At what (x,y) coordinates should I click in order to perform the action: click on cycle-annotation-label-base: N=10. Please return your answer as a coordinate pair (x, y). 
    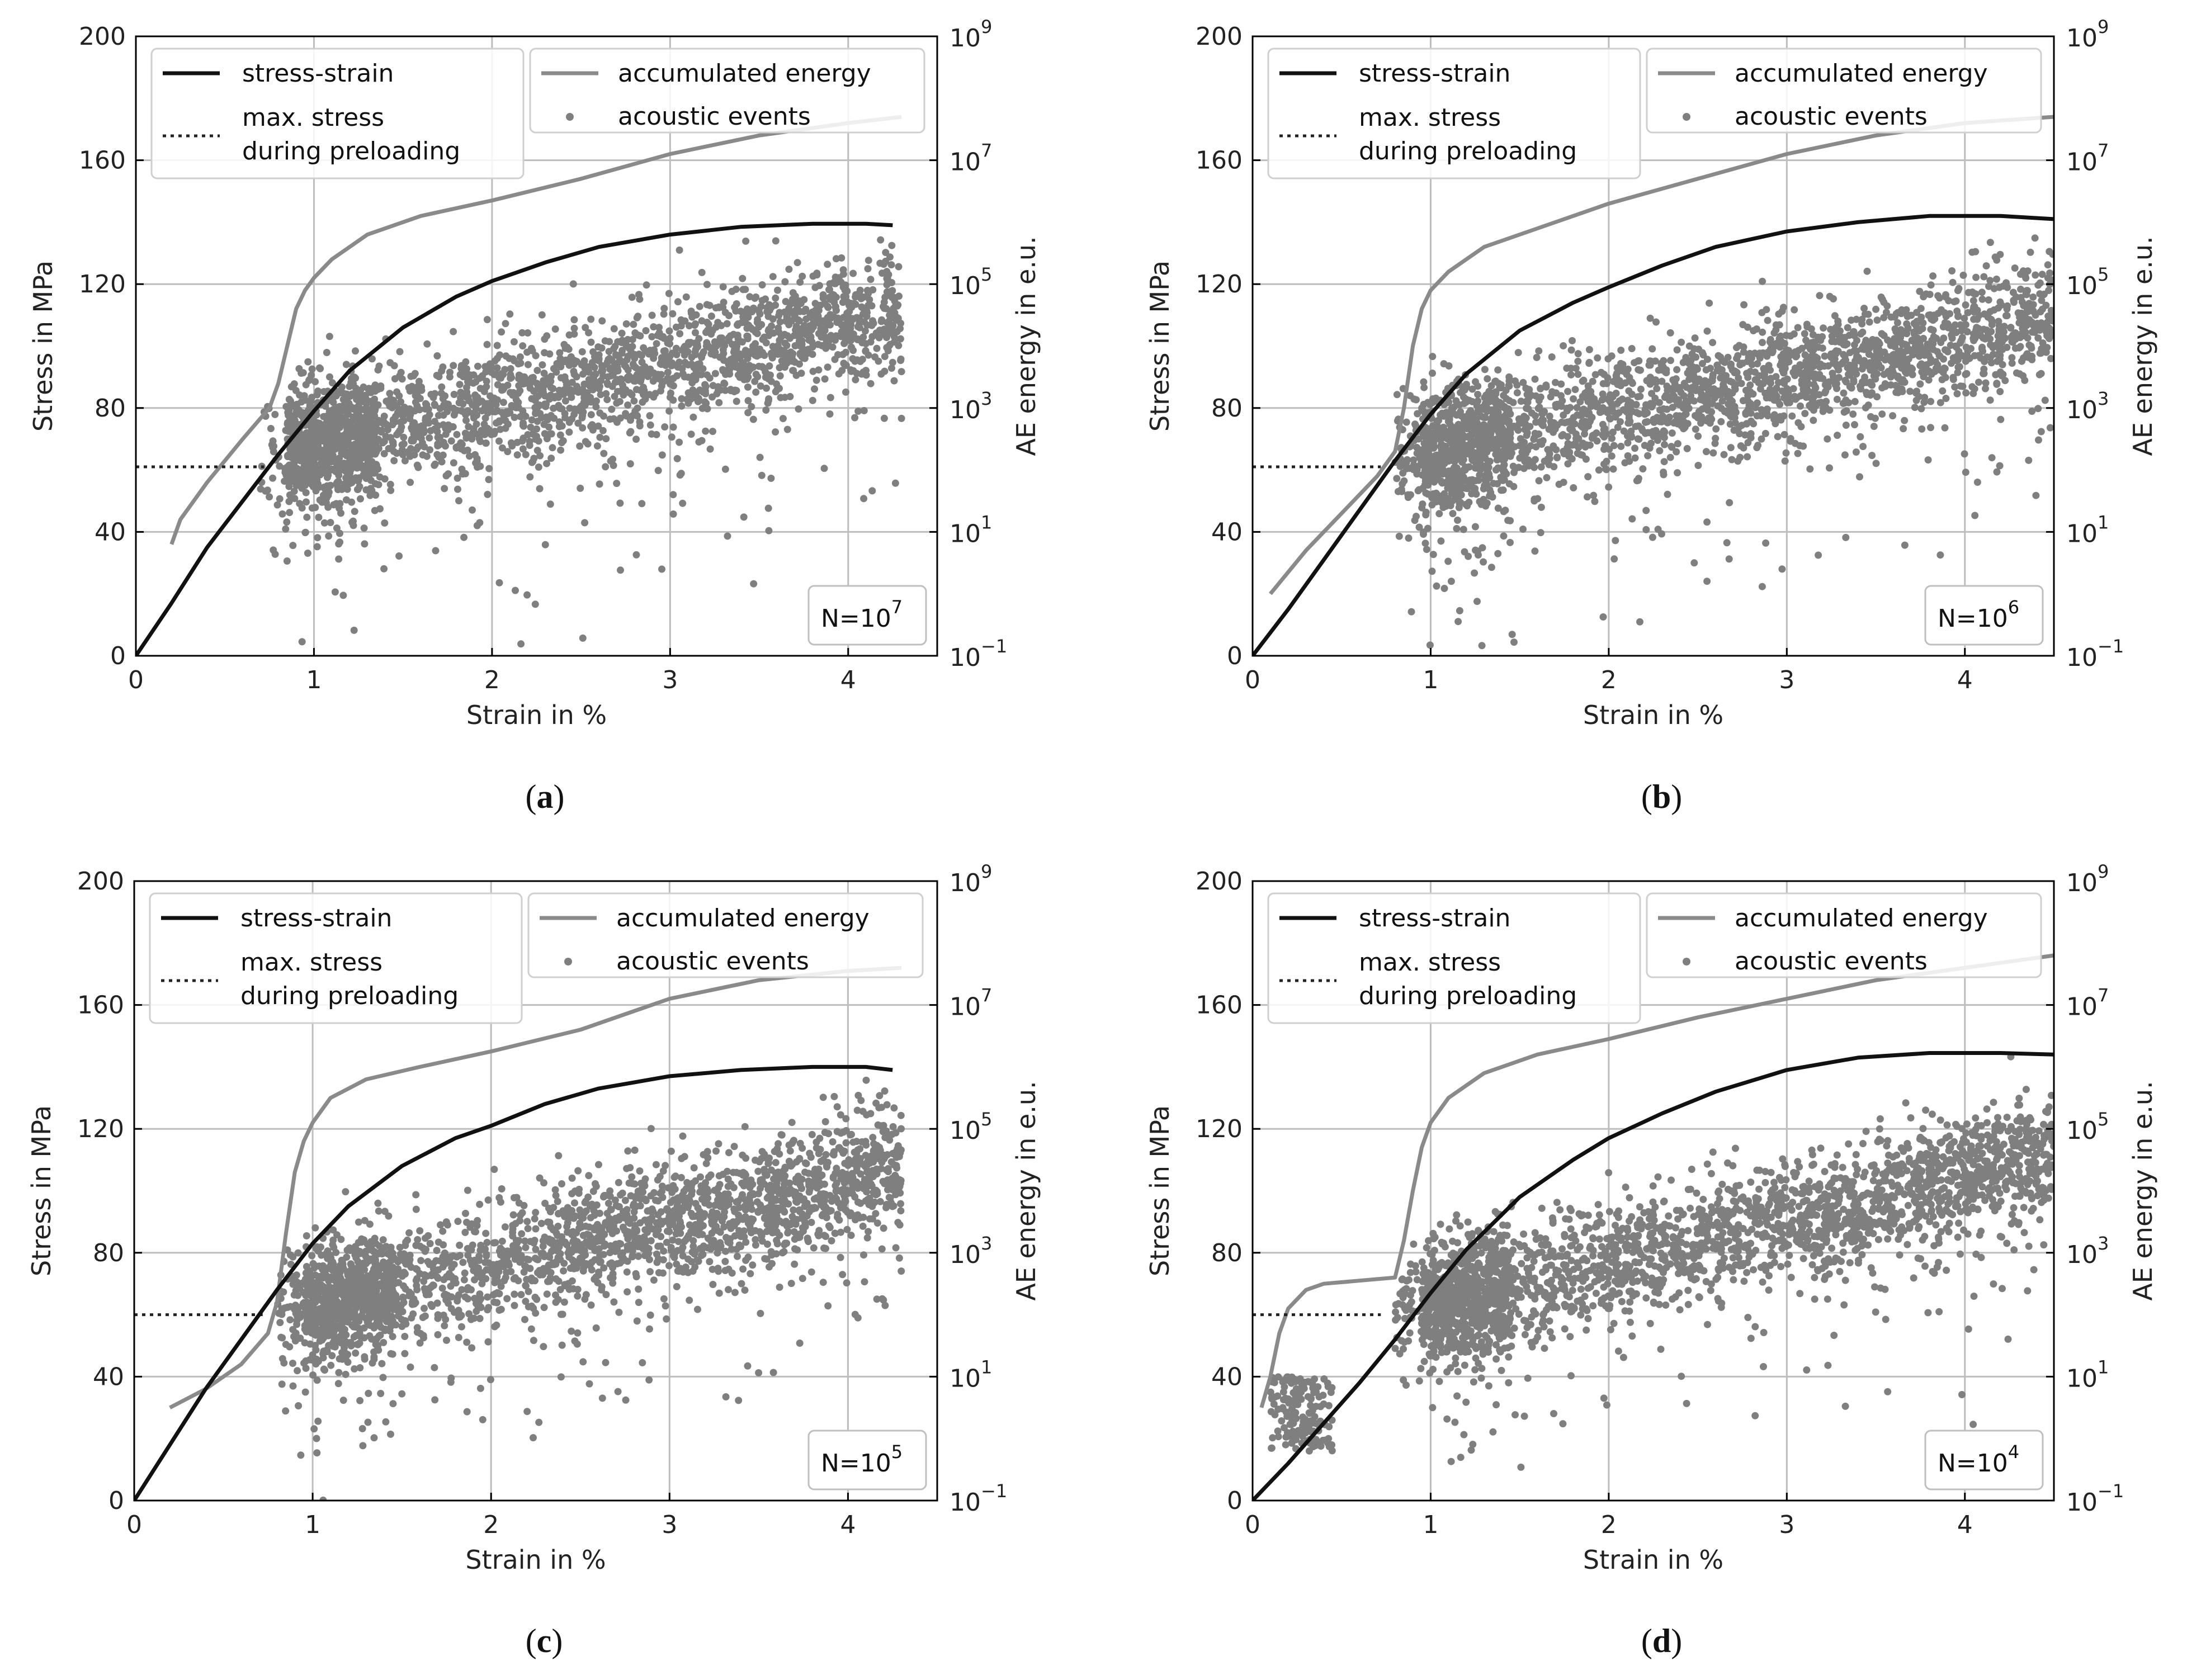
    Looking at the image, I should click on (856, 618).